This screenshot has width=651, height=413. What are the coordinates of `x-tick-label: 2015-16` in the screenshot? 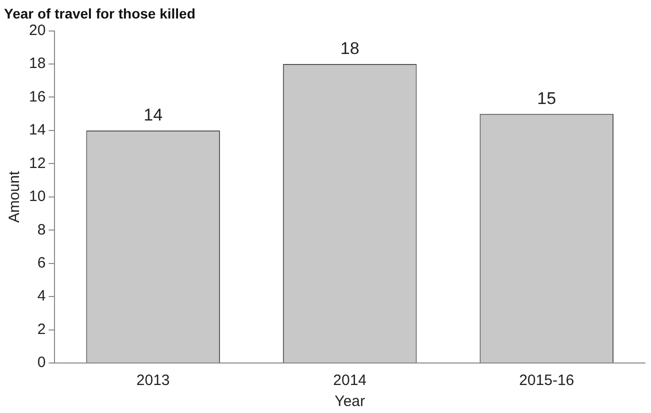 It's located at (546, 381).